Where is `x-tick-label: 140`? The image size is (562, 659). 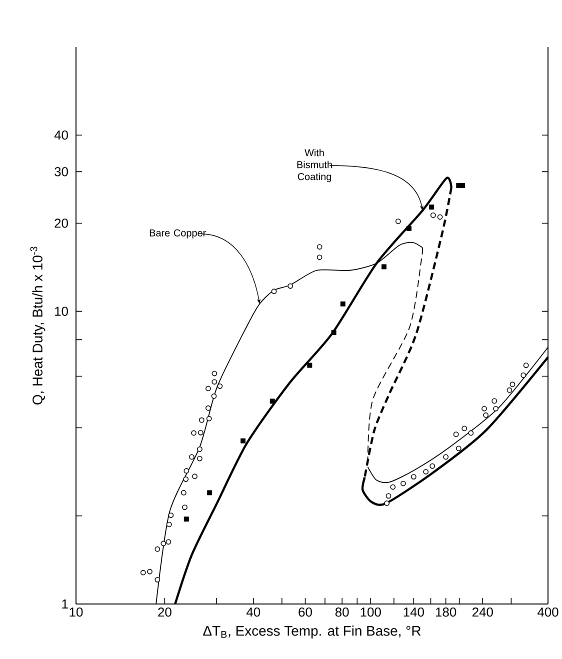
x-tick-label: 140 is located at coordinates (414, 612).